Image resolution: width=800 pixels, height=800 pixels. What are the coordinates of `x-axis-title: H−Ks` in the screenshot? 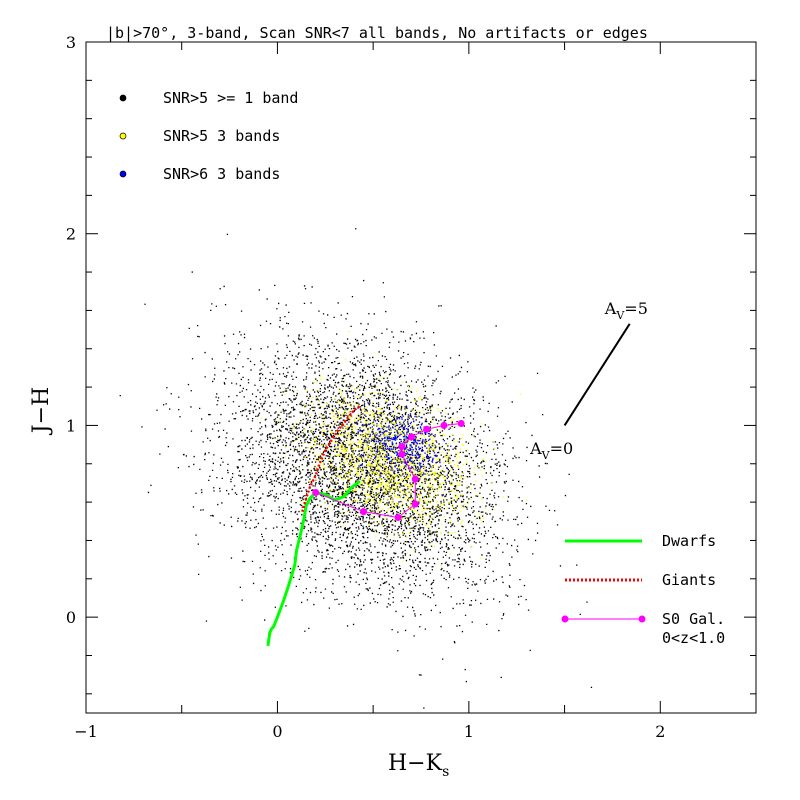 It's located at (418, 765).